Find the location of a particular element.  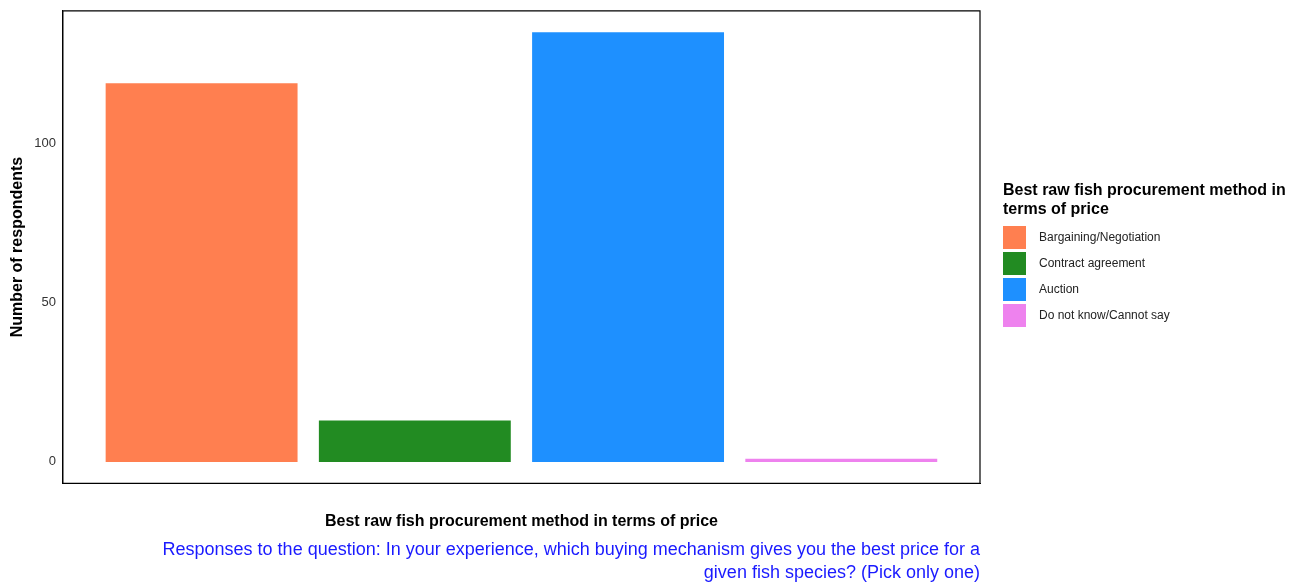

y-tick-label: 50 is located at coordinates (48, 302).